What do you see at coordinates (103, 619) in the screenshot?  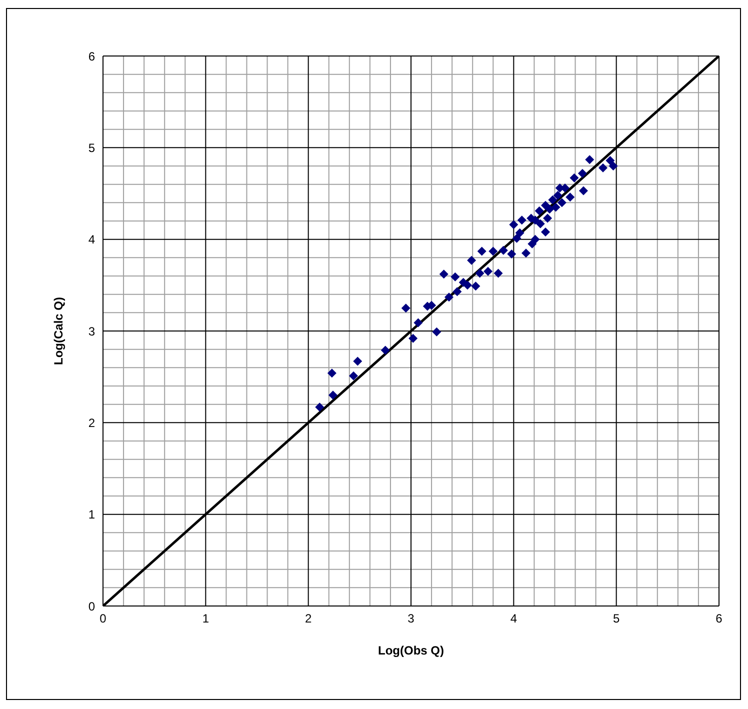 I see `x-tick-label: 0` at bounding box center [103, 619].